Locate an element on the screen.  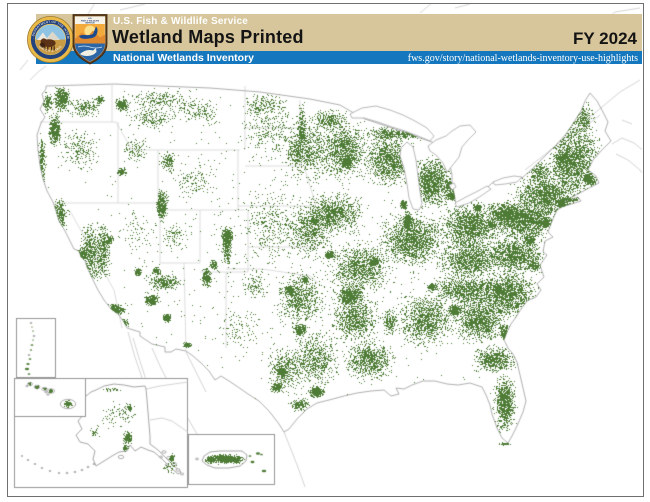
shield-goose-icon is located at coordinates (88, 32).